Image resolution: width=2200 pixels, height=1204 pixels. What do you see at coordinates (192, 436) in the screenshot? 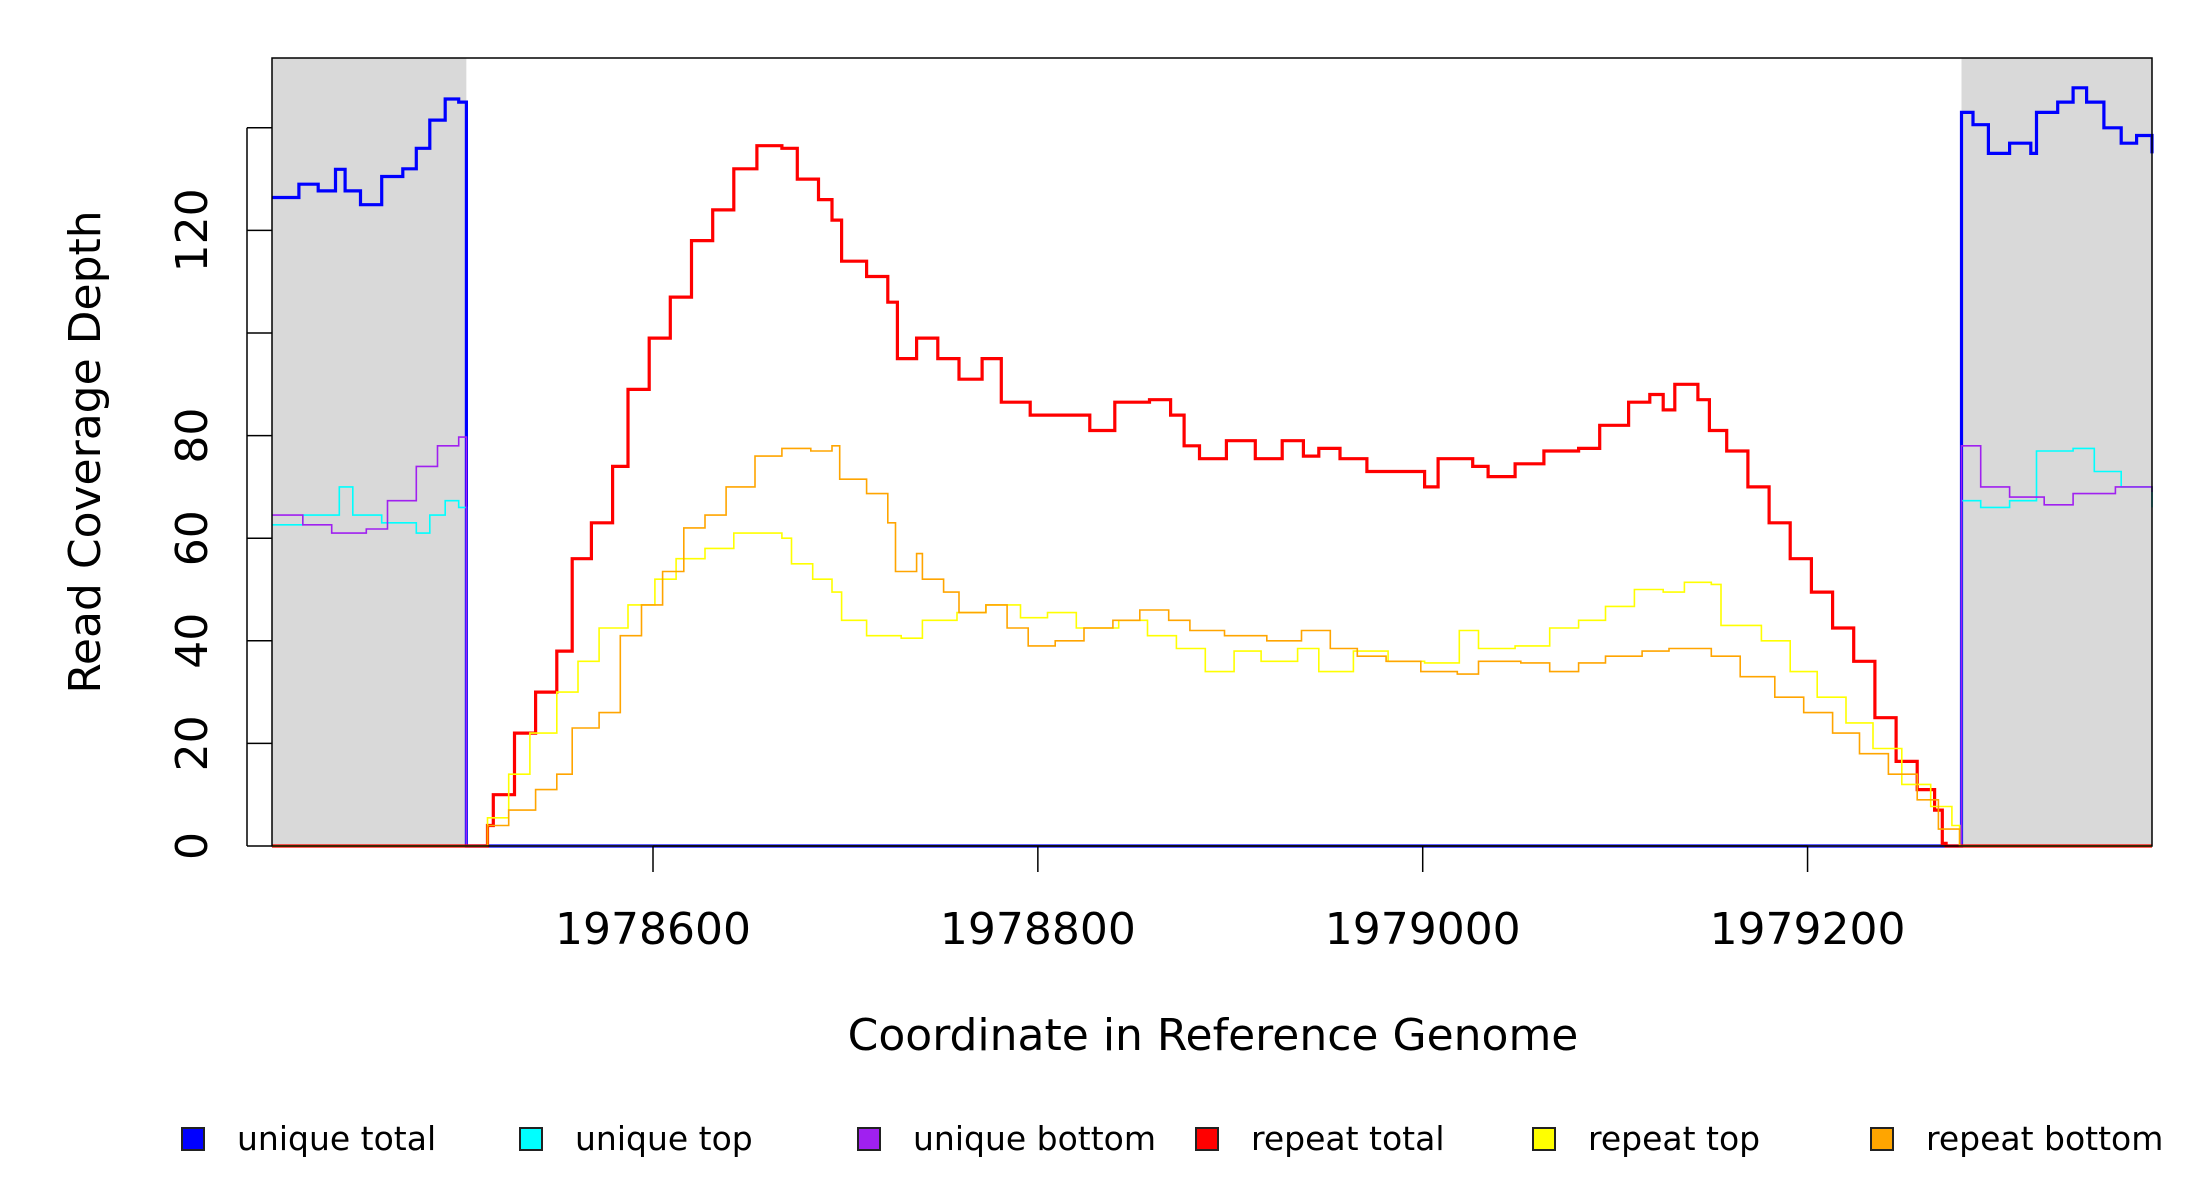
I see `y-tick-label: 80` at bounding box center [192, 436].